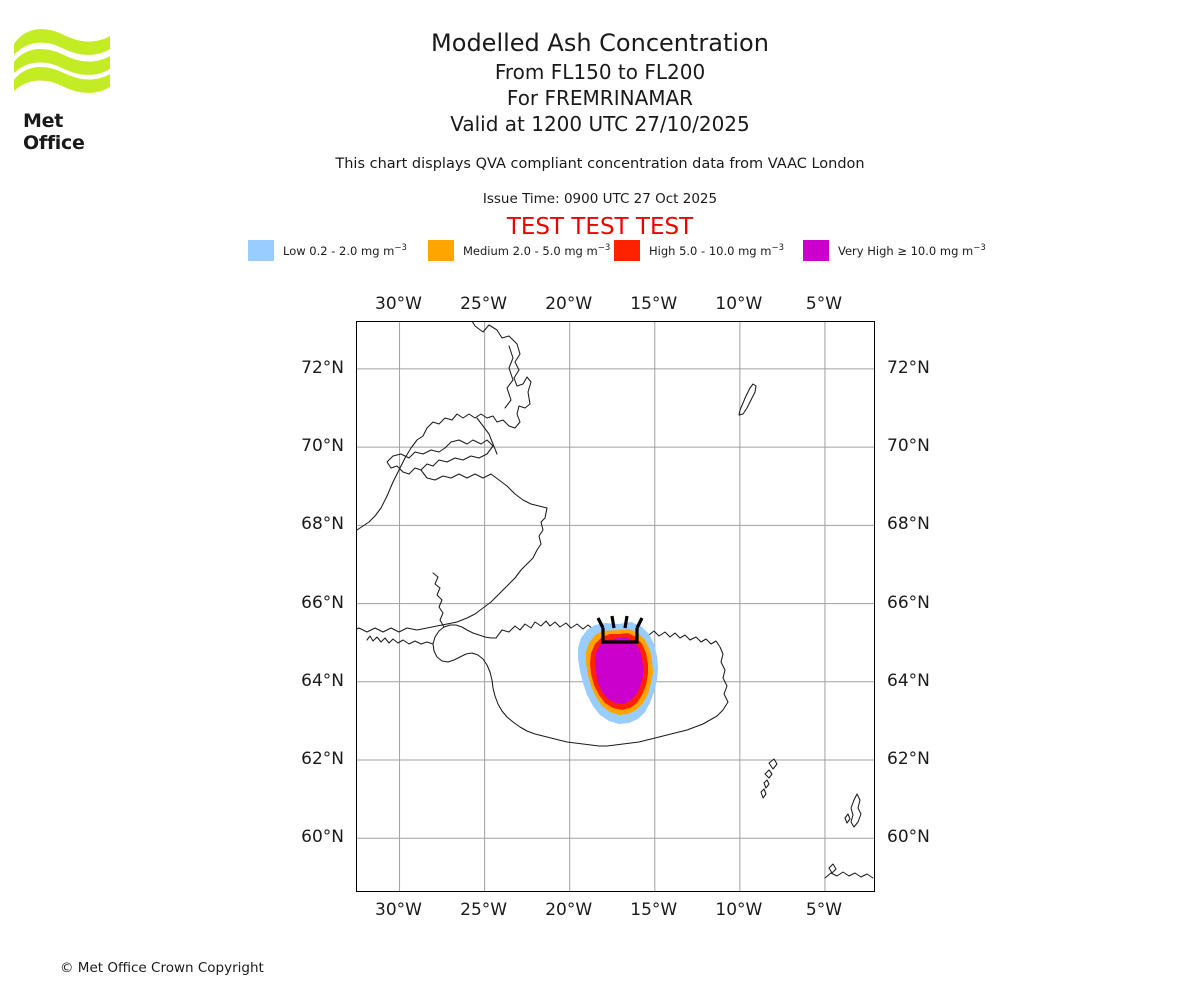 The width and height of the screenshot is (1200, 1000). Describe the element at coordinates (600, 72) in the screenshot. I see `flight-level-range: From FL150 to FL200` at that location.